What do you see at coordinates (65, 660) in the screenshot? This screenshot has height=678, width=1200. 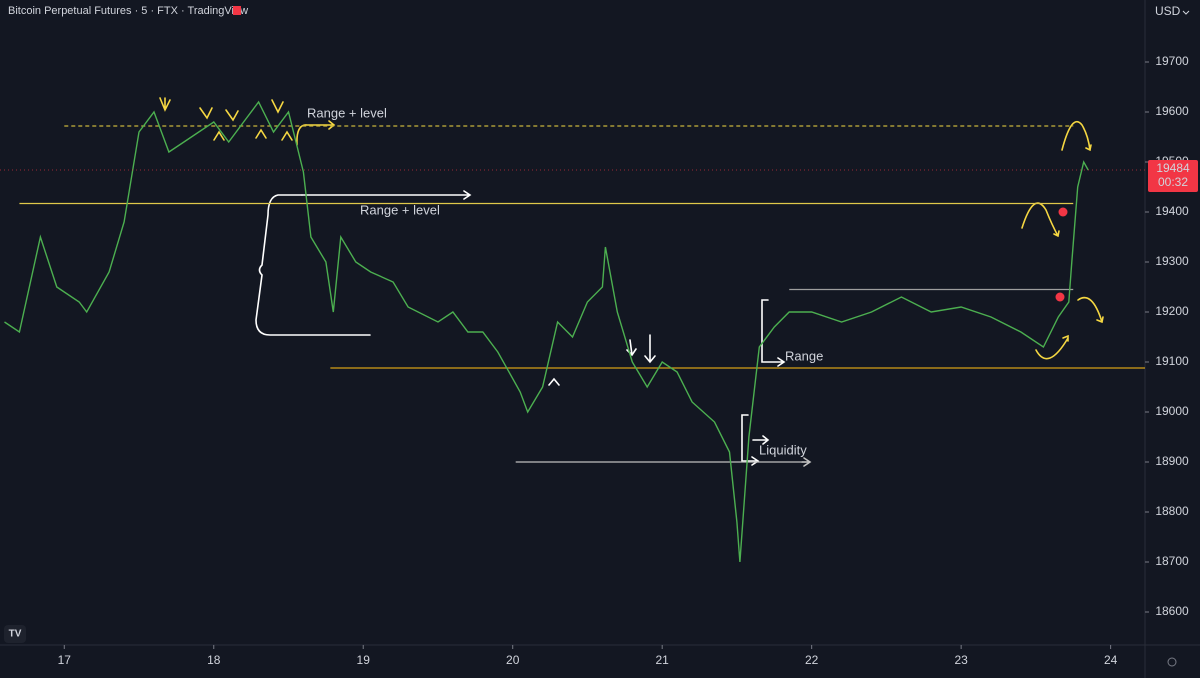 I see `x-tick-label: 17` at bounding box center [65, 660].